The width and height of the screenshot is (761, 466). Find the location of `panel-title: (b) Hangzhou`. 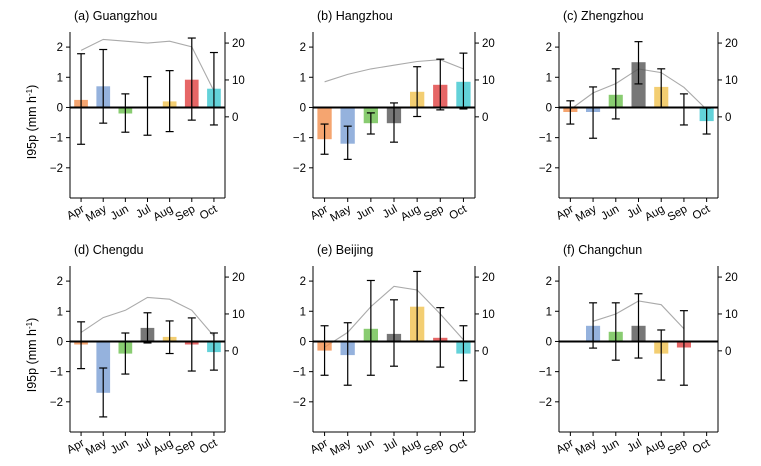

panel-title: (b) Hangzhou is located at coordinates (355, 16).